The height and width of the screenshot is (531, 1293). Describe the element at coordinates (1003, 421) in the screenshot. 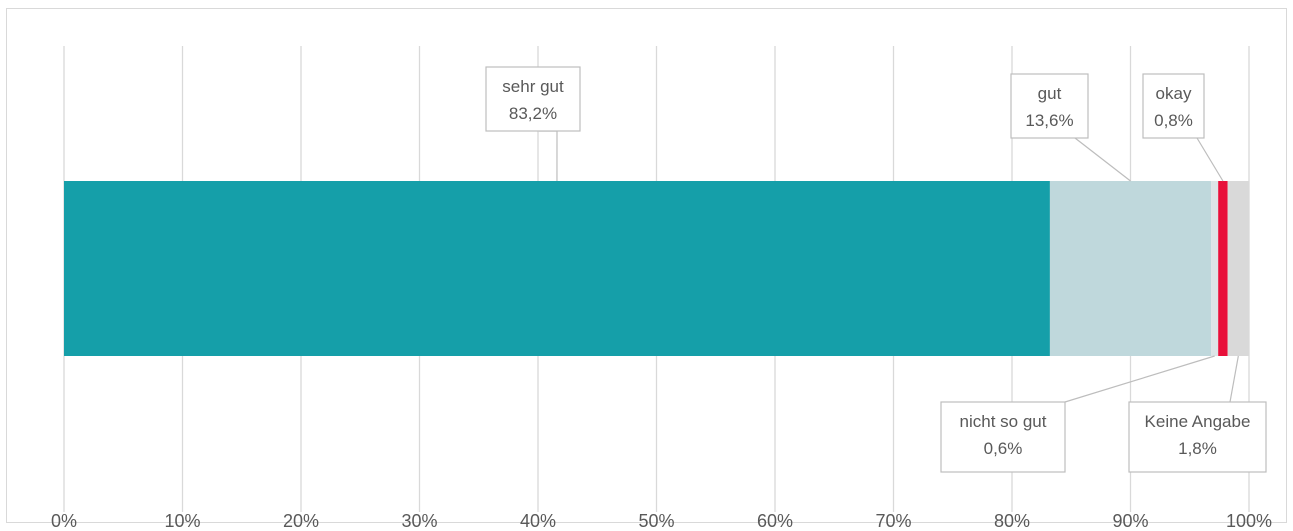

I see `callout-label-nicht-so-gut: nicht so gut` at that location.